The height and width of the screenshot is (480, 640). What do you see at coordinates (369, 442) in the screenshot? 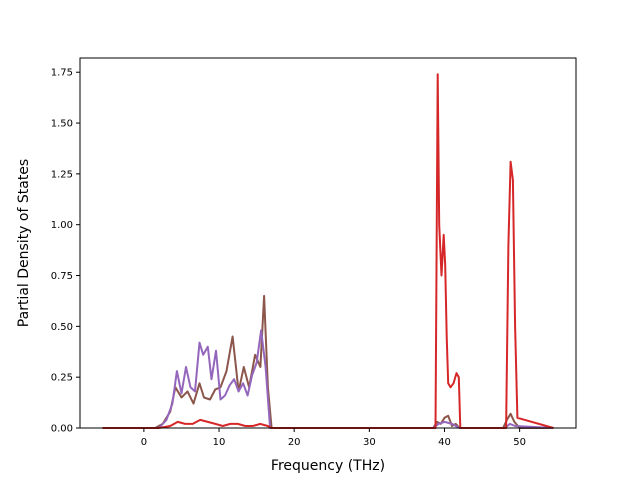
I see `x-tick-label: 30` at bounding box center [369, 442].